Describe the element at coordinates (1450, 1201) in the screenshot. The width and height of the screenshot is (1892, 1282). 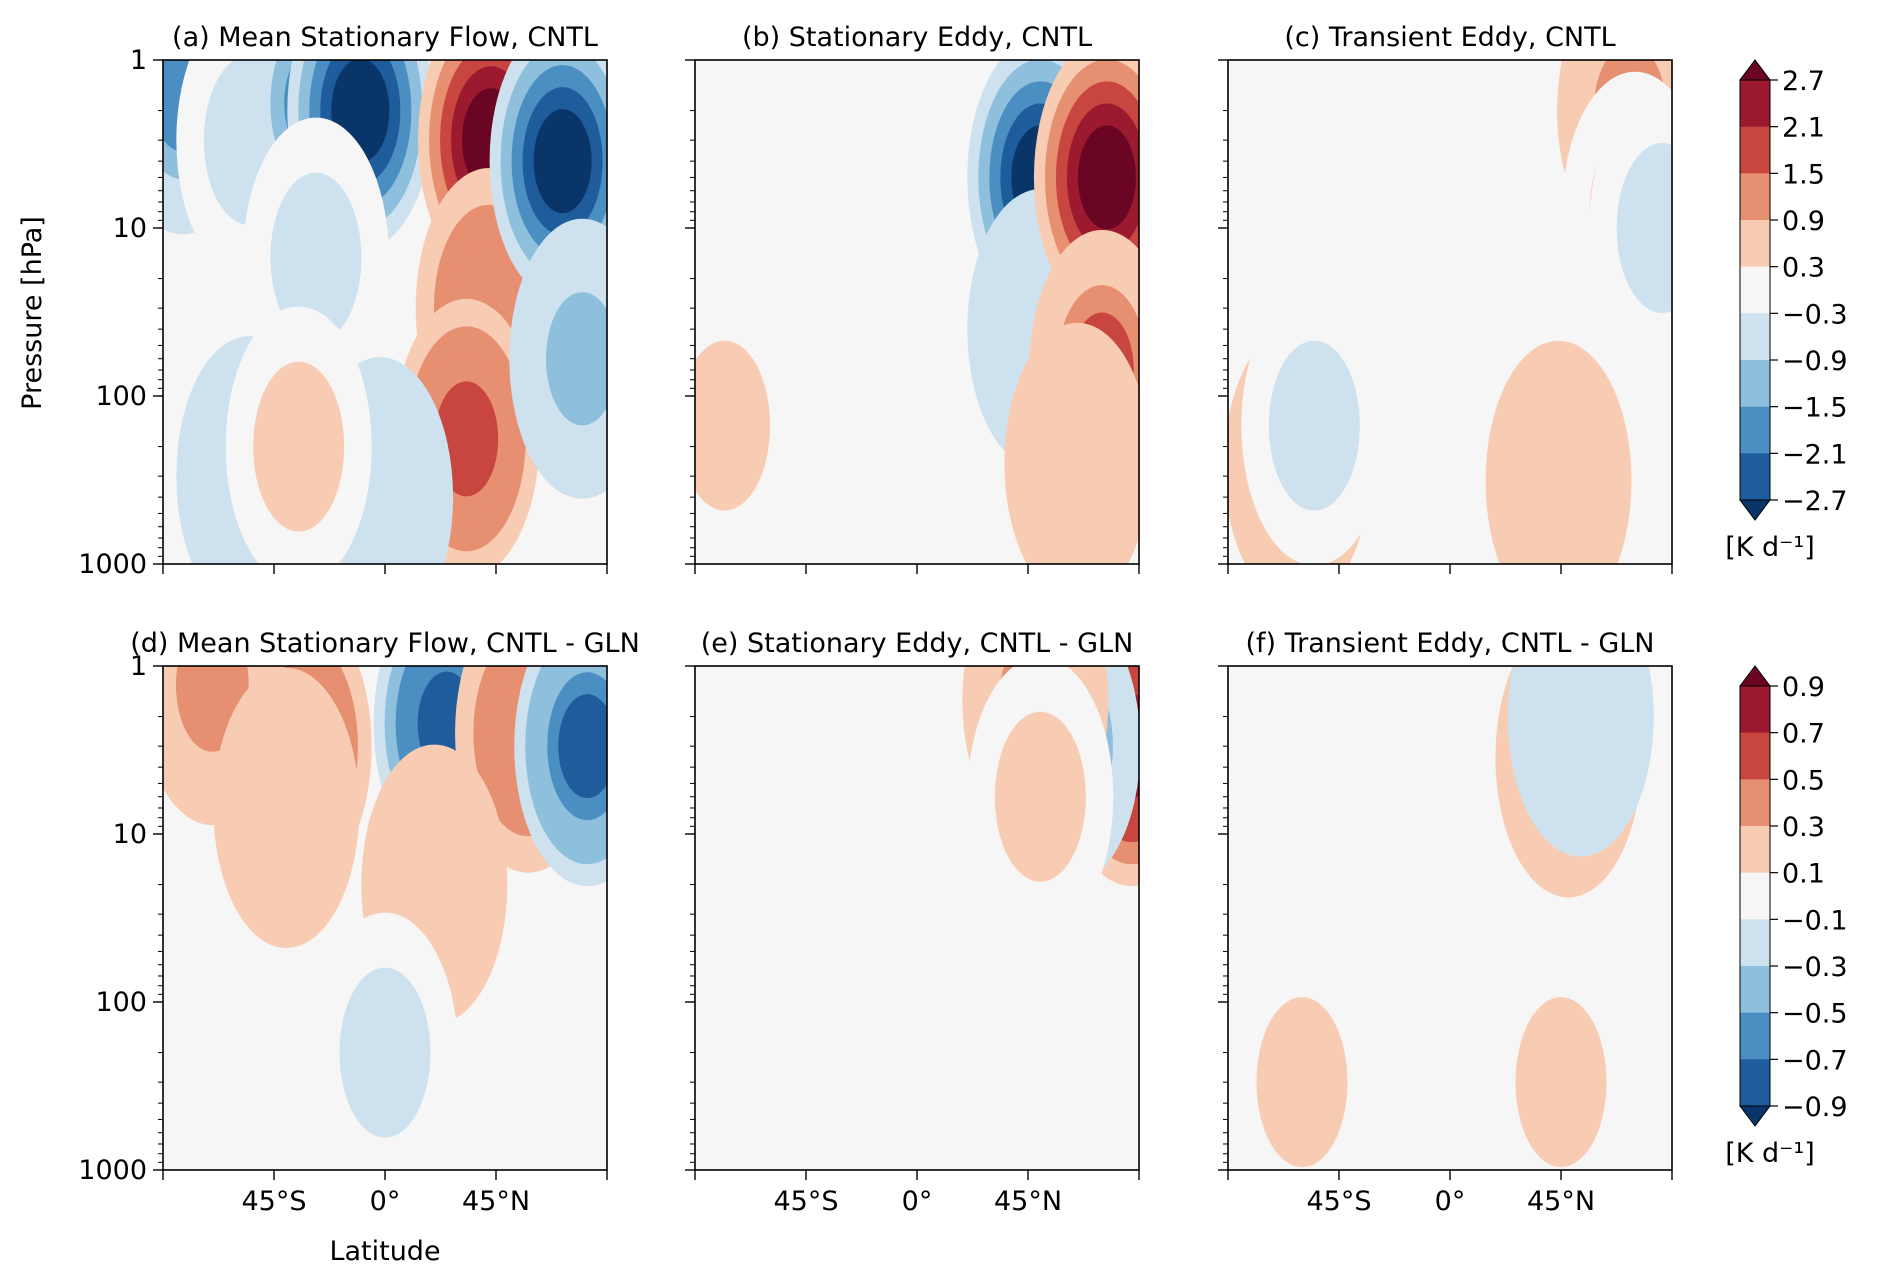
I see `panel-f-xtick-label: 0°` at that location.